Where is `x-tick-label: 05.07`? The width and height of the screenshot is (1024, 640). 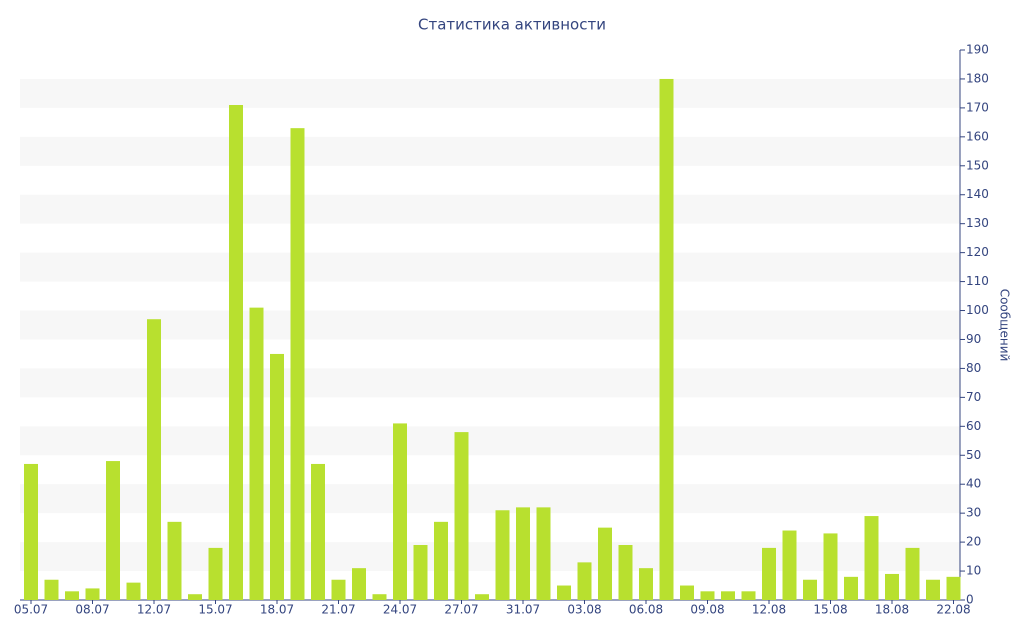
x-tick-label: 05.07 is located at coordinates (31, 610).